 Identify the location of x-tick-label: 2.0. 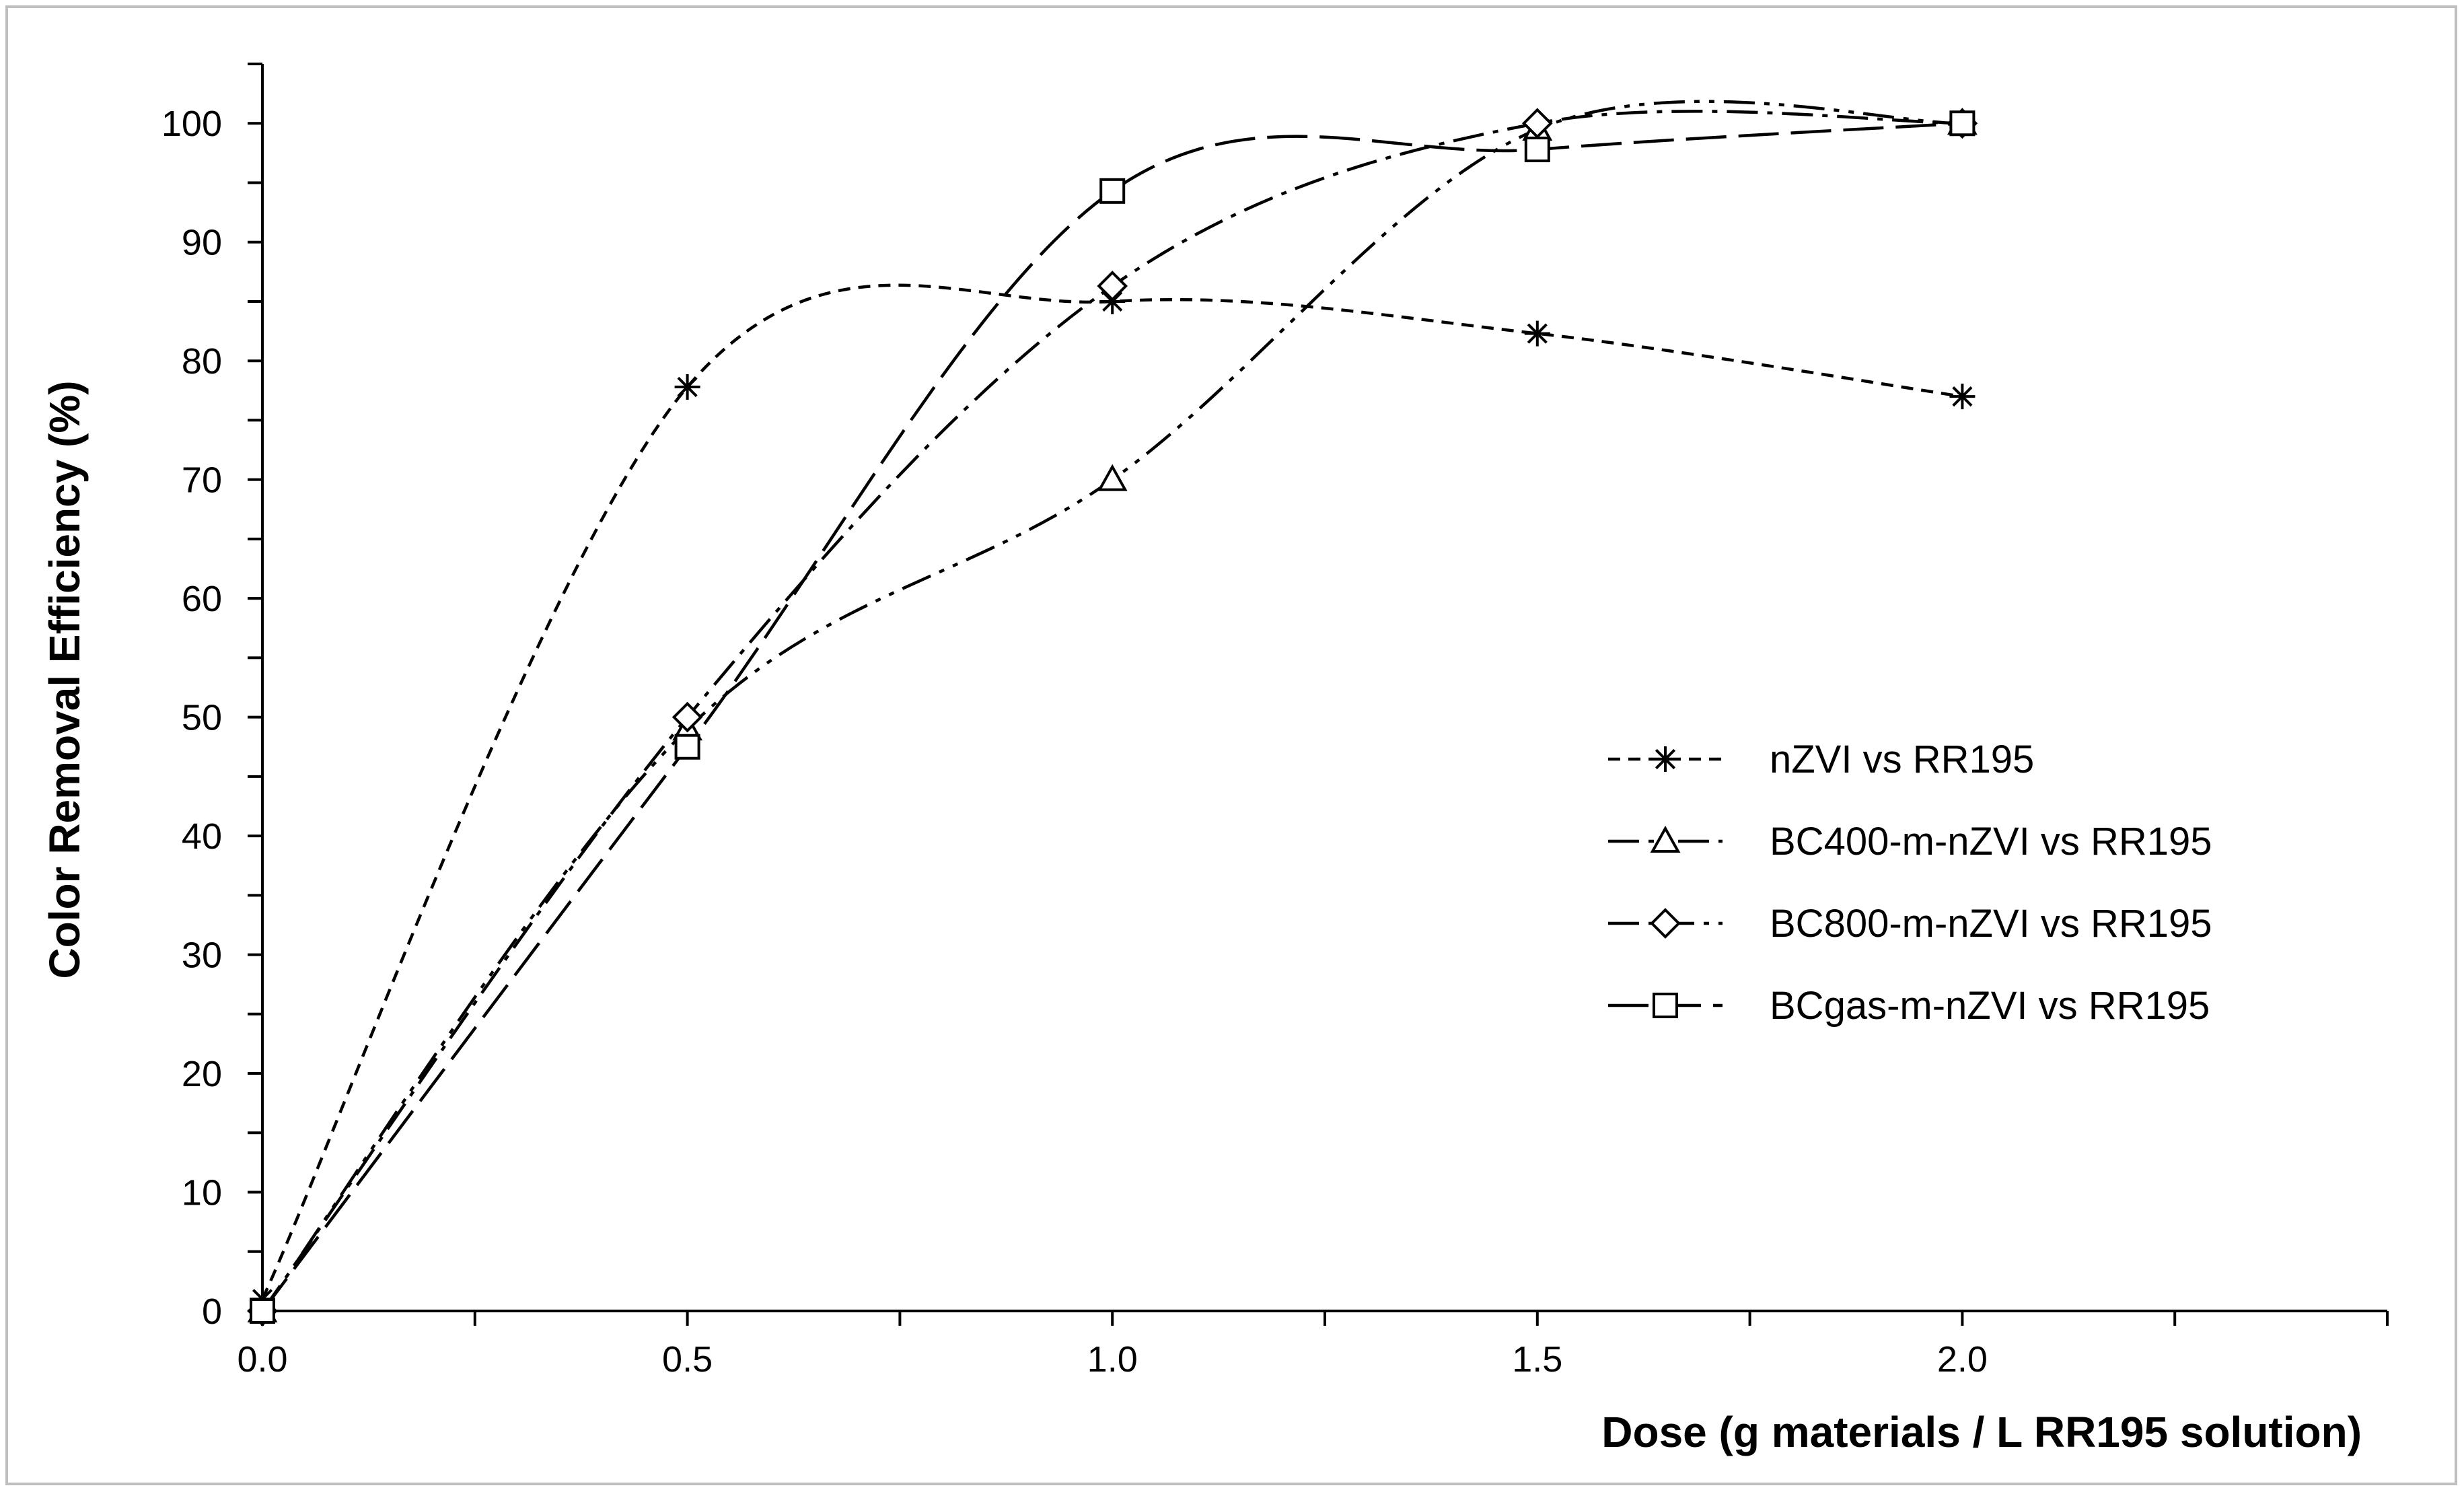
(1962, 1359).